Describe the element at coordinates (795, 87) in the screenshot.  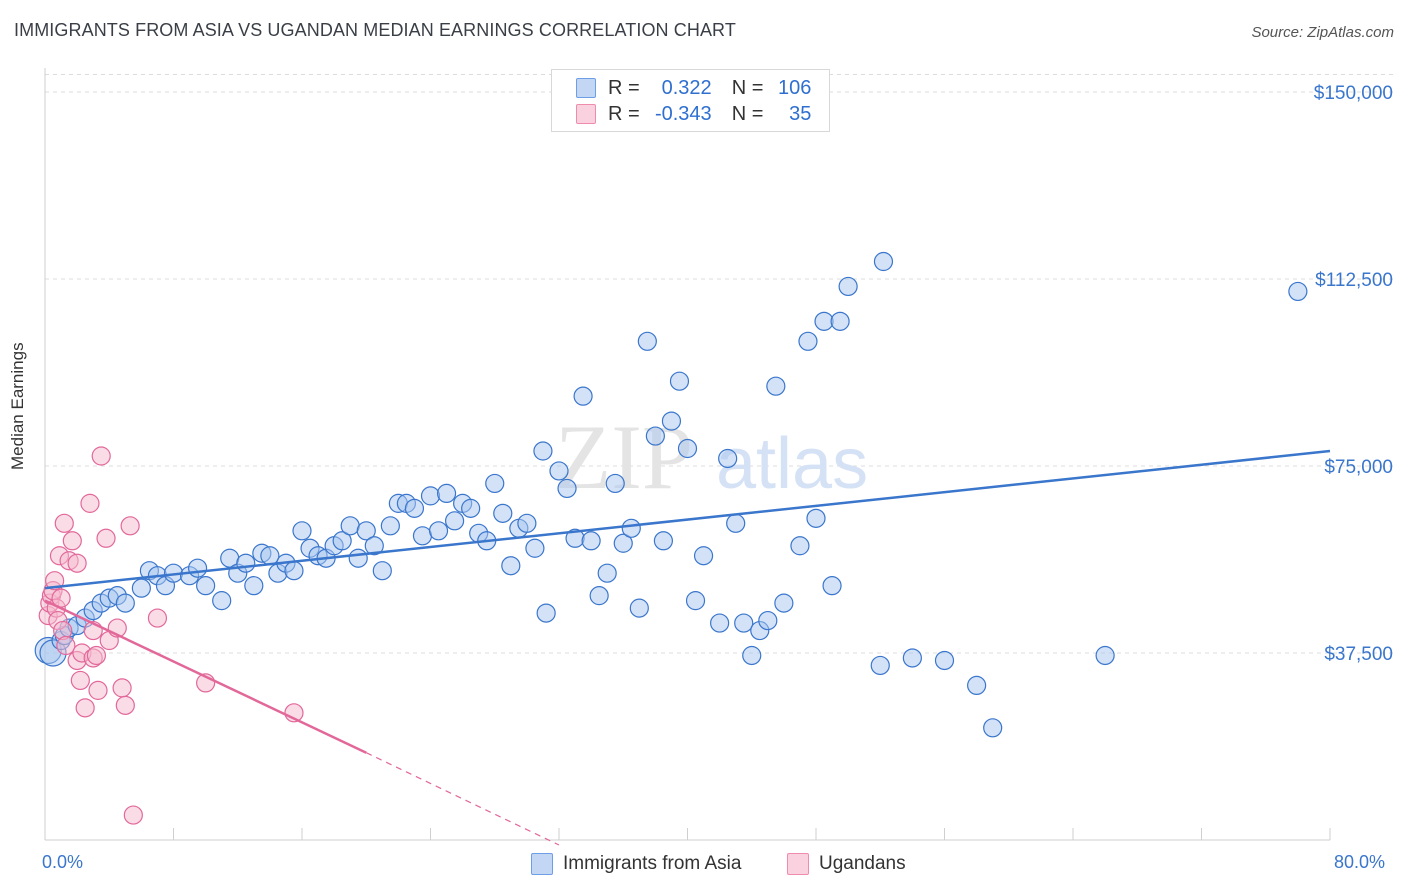
I see `legend-n-value: 106` at that location.